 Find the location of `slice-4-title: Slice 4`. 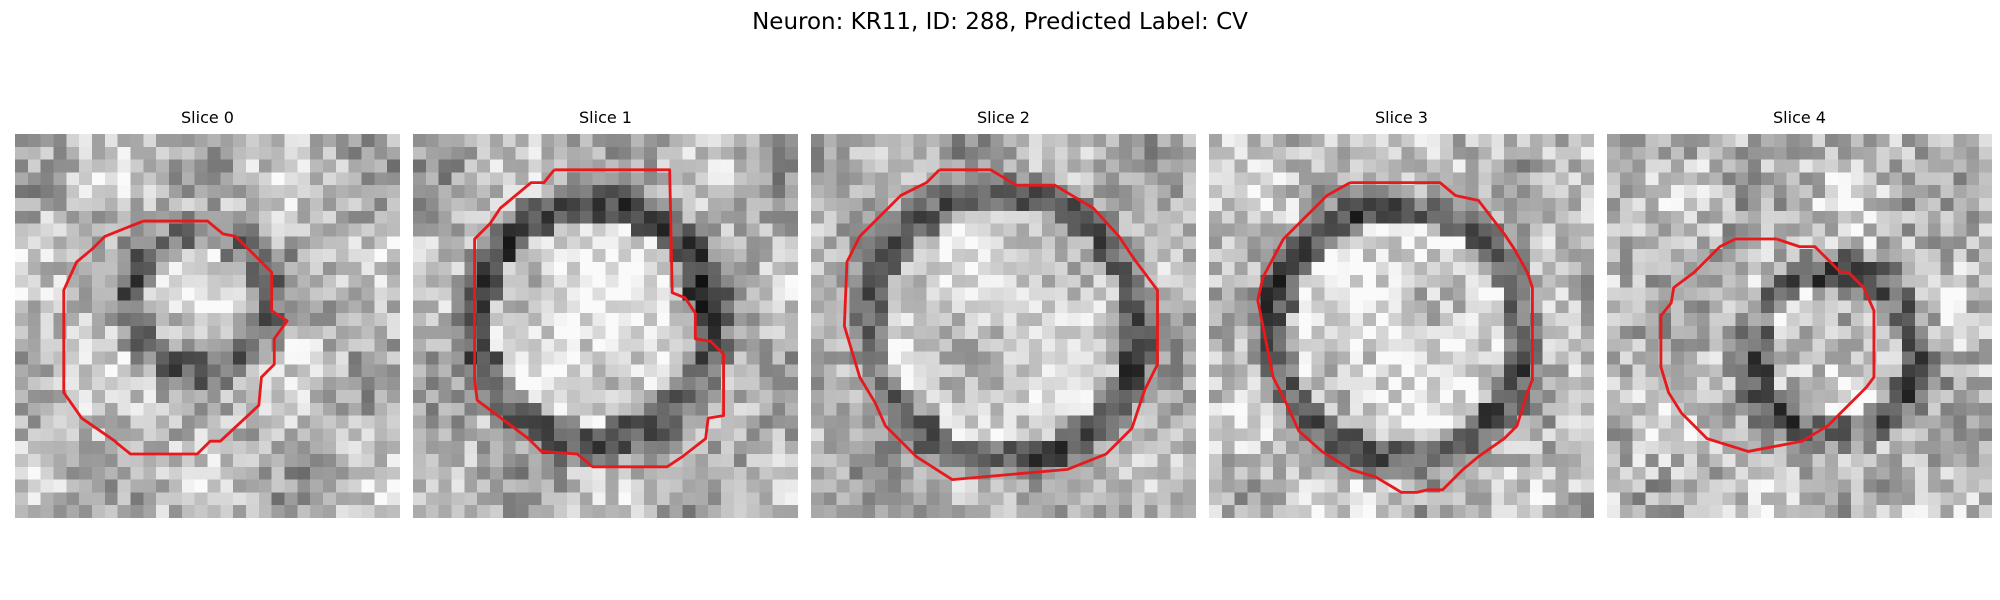

slice-4-title: Slice 4 is located at coordinates (1799, 117).